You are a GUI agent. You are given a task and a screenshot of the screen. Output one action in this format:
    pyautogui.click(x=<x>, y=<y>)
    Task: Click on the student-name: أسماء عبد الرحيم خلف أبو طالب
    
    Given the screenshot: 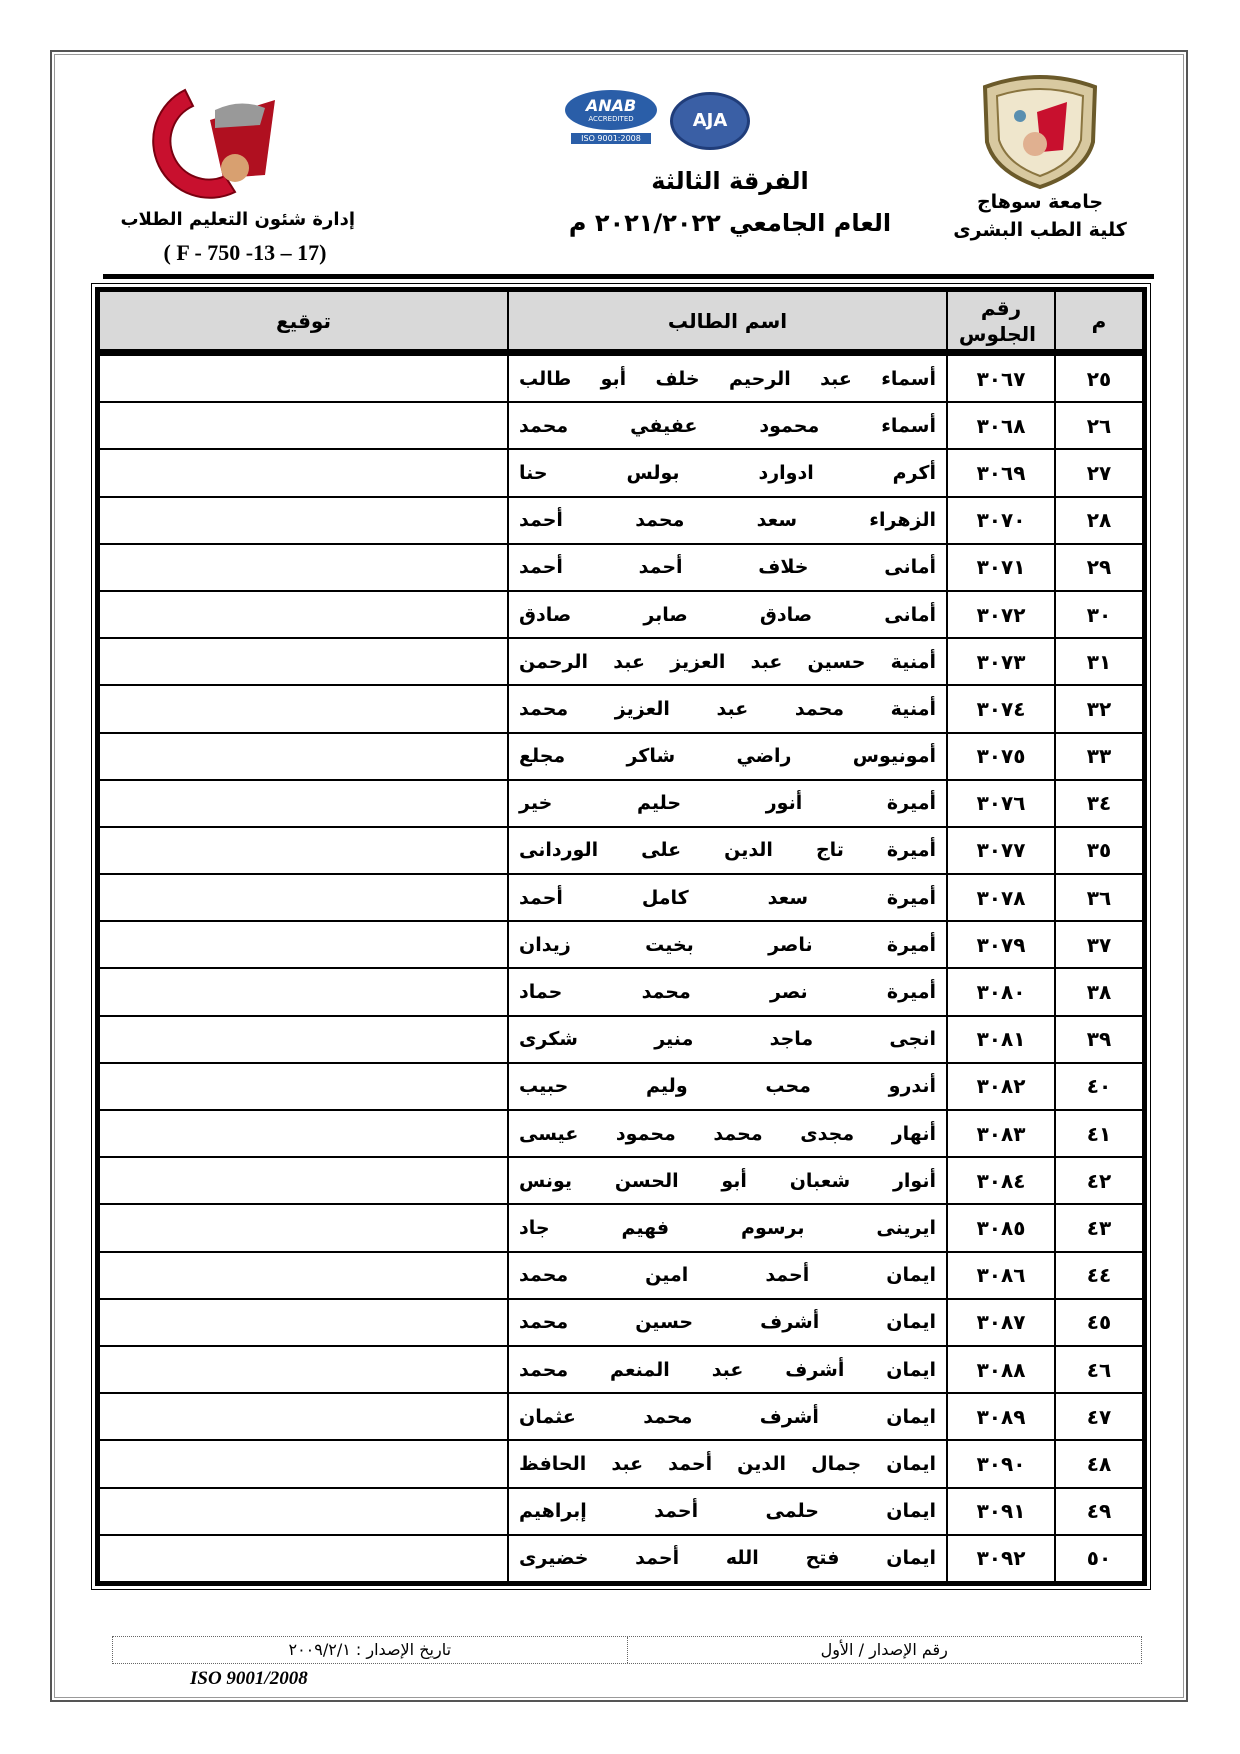 What is the action you would take?
    pyautogui.click(x=727, y=379)
    